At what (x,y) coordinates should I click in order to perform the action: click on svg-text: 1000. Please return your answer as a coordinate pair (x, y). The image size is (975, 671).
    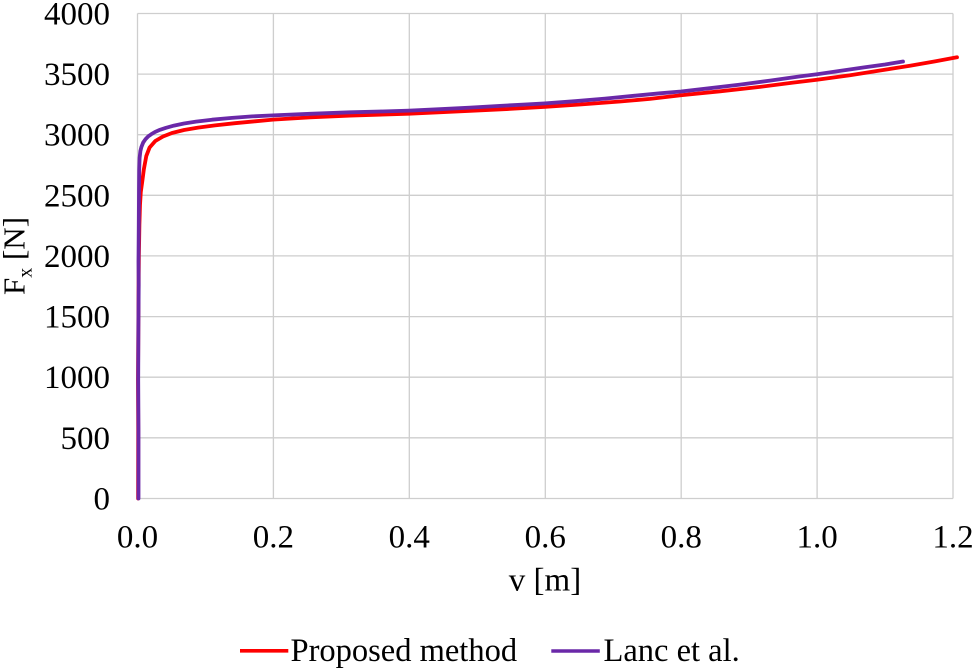
    Looking at the image, I should click on (77, 378).